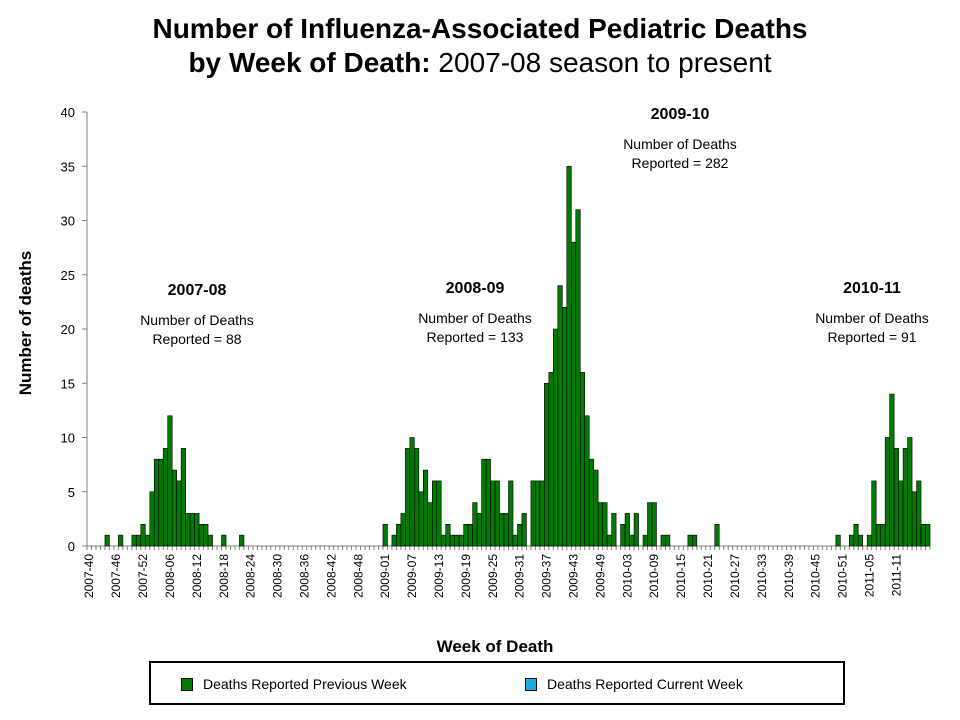 This screenshot has width=960, height=720. I want to click on x-tick-label: 2010-39, so click(789, 576).